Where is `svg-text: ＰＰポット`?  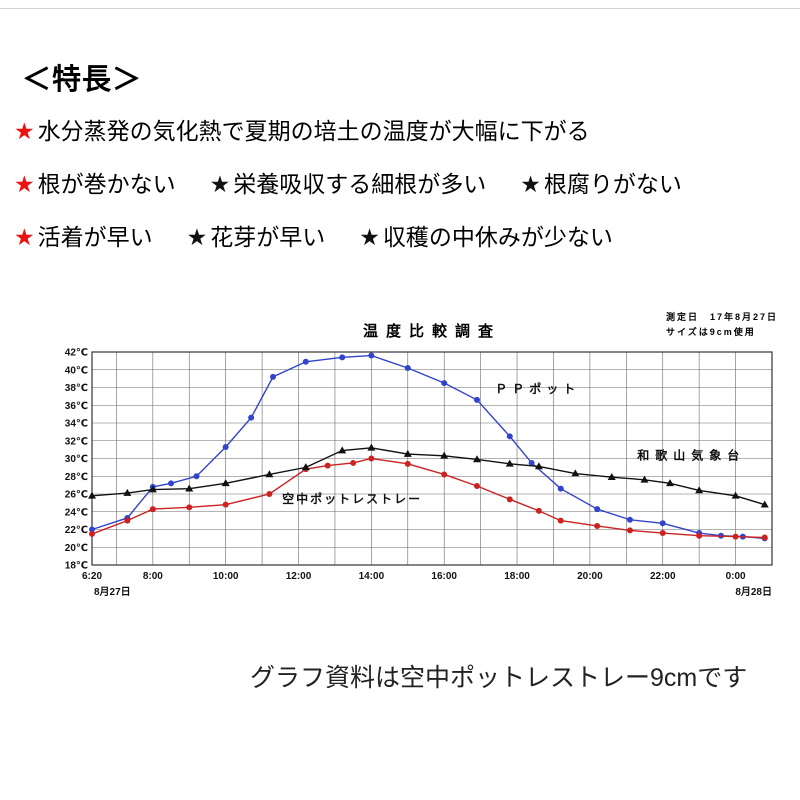
svg-text: ＰＰポット is located at coordinates (537, 388).